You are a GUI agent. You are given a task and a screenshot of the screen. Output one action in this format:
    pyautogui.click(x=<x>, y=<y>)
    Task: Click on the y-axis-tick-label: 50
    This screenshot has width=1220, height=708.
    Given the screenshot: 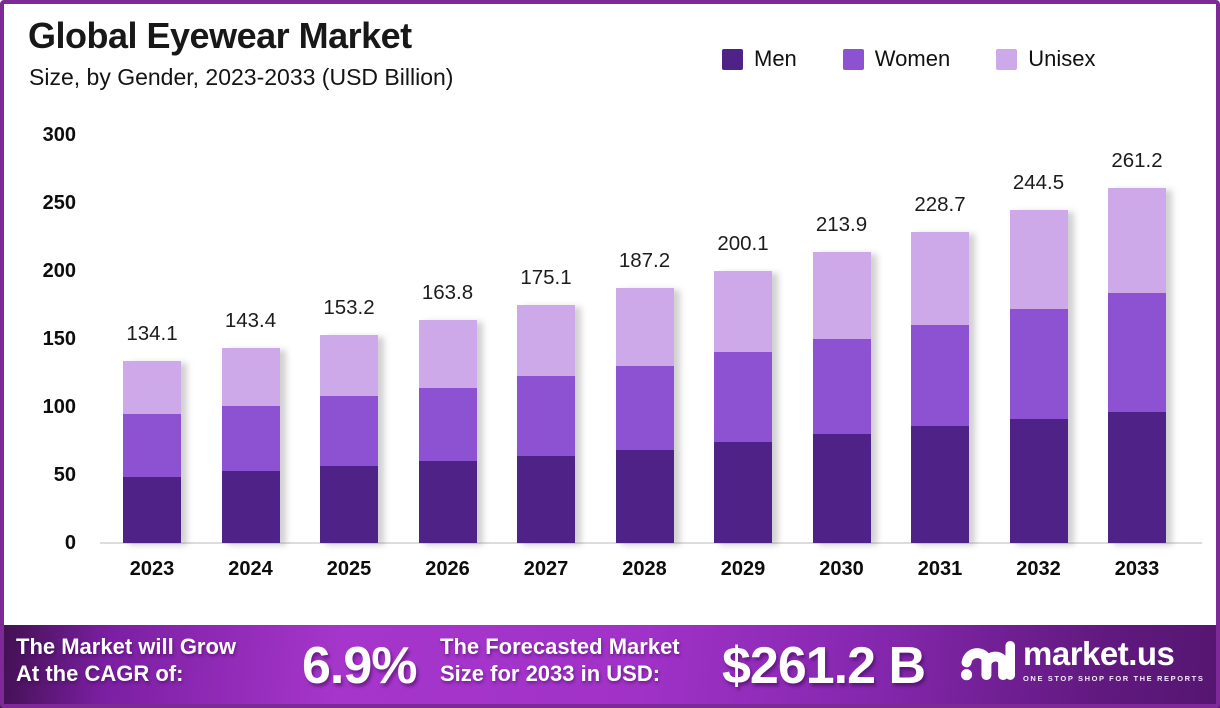 What is the action you would take?
    pyautogui.click(x=64, y=475)
    